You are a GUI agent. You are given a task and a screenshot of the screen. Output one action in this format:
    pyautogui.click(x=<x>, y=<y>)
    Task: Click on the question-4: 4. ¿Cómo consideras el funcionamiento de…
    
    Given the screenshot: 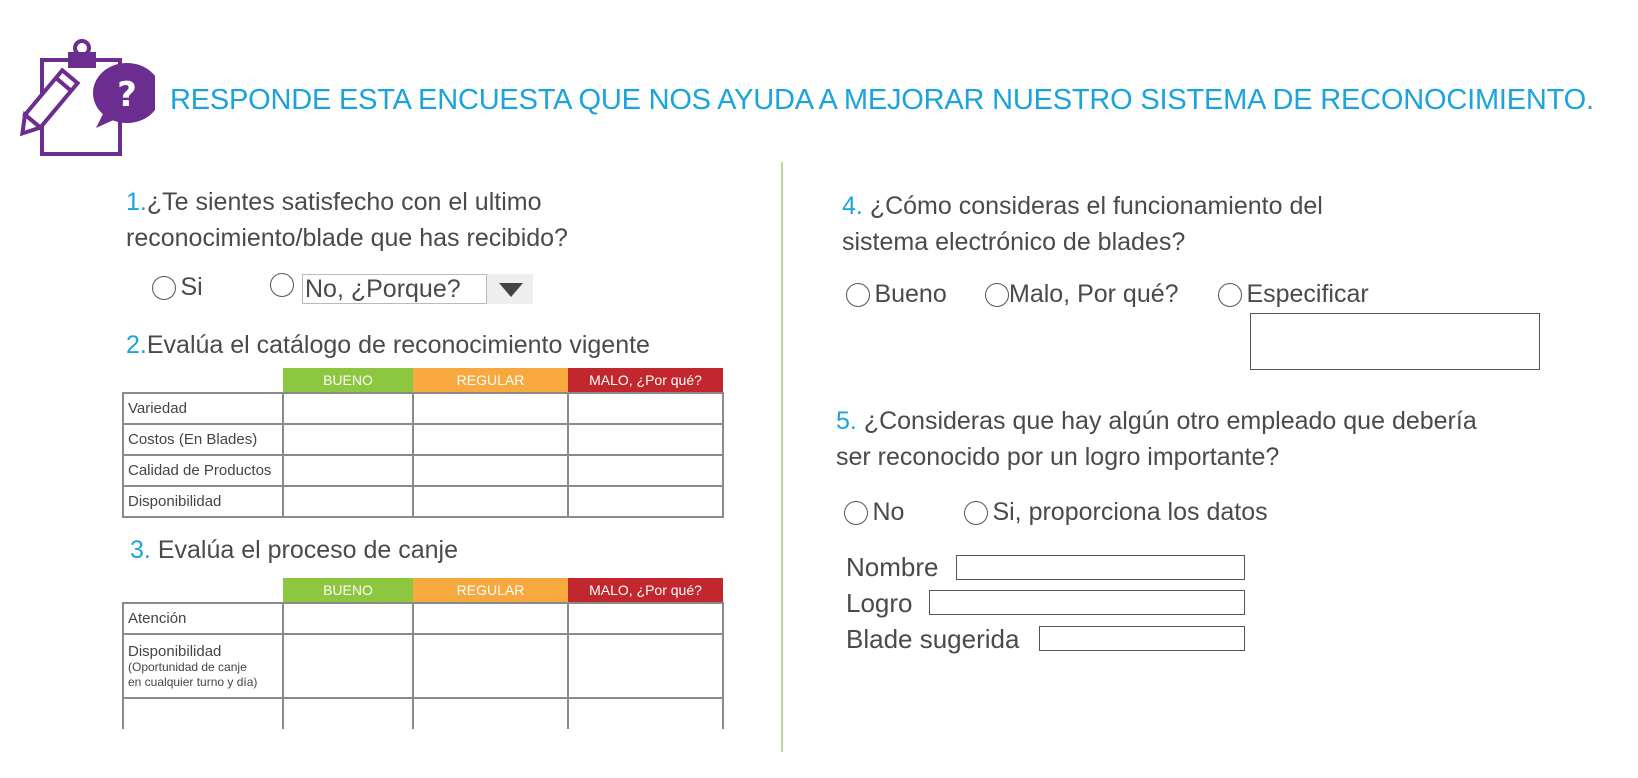 What is the action you would take?
    pyautogui.click(x=1082, y=224)
    